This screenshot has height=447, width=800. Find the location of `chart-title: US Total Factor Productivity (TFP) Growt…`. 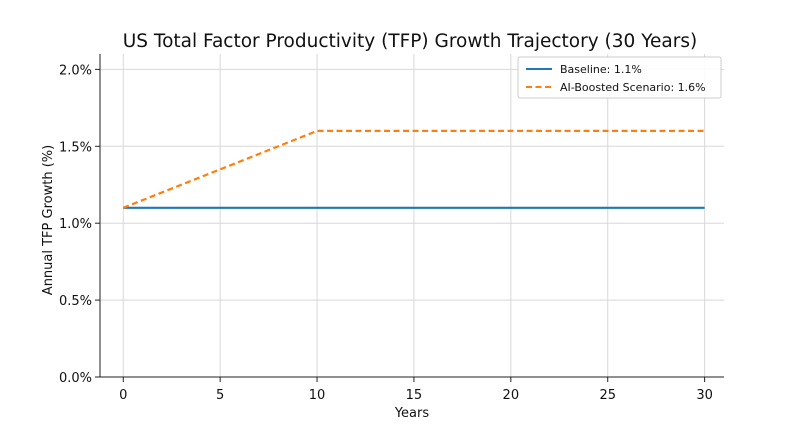

chart-title: US Total Factor Productivity (TFP) Growt… is located at coordinates (410, 41).